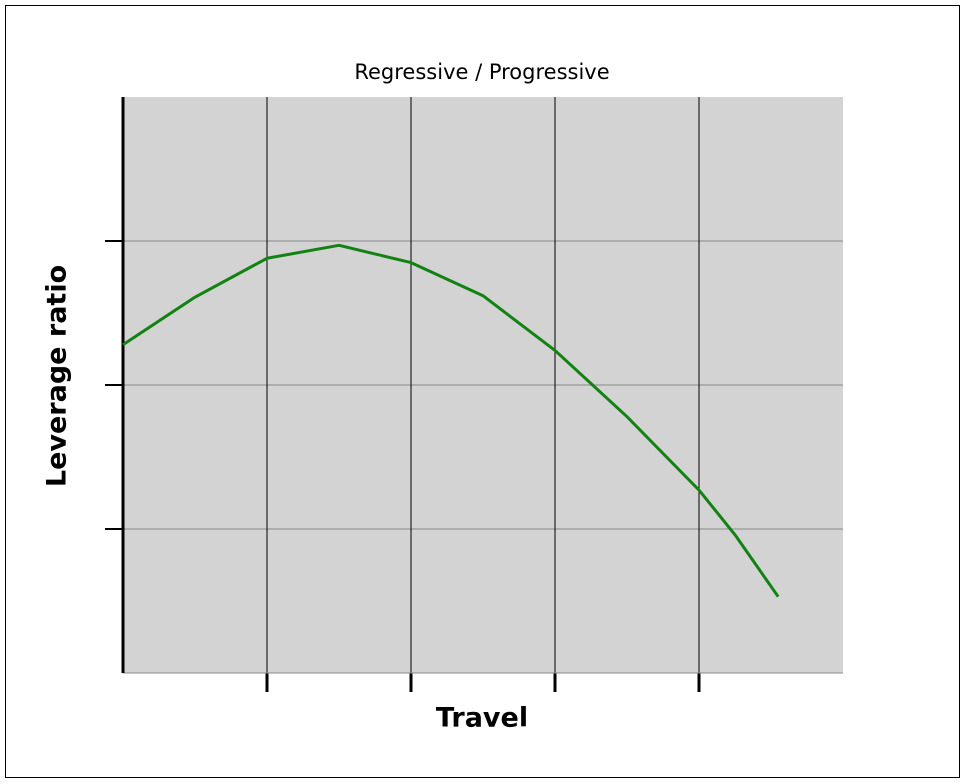  I want to click on chart-title: Regressive / Progressive, so click(481, 72).